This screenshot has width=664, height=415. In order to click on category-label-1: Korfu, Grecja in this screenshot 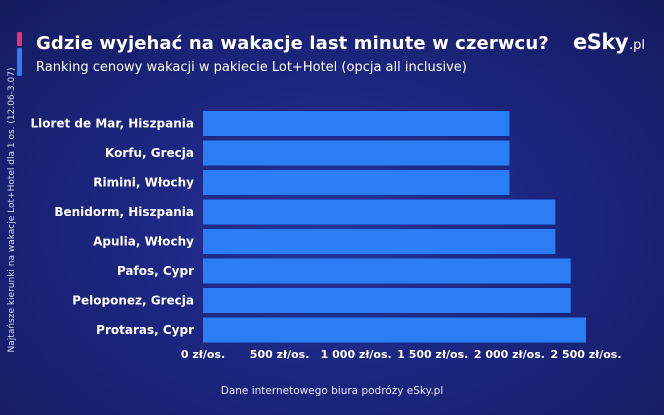, I will do `click(149, 153)`.